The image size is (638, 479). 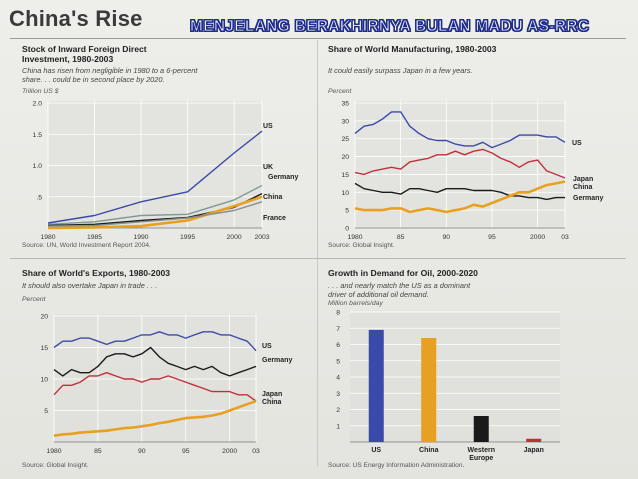 I want to click on exports-source: Source: Global Insight., so click(x=55, y=465).